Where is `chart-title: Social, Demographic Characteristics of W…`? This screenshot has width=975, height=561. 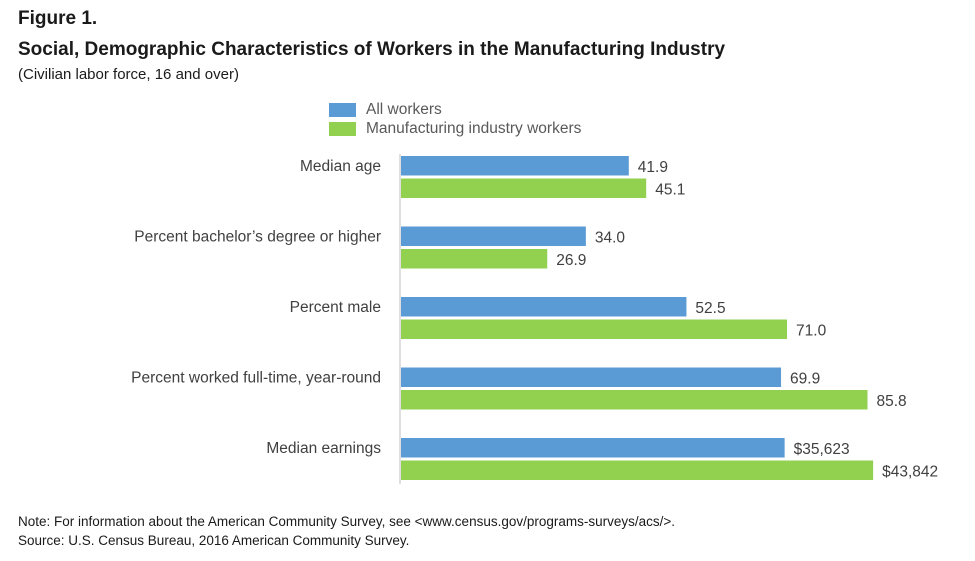 chart-title: Social, Demographic Characteristics of W… is located at coordinates (372, 49).